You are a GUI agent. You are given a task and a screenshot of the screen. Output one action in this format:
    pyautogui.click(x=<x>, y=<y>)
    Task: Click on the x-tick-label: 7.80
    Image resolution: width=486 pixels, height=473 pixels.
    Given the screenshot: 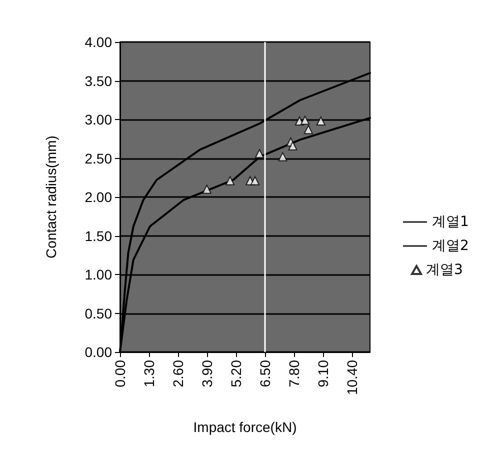 What is the action you would take?
    pyautogui.click(x=294, y=374)
    